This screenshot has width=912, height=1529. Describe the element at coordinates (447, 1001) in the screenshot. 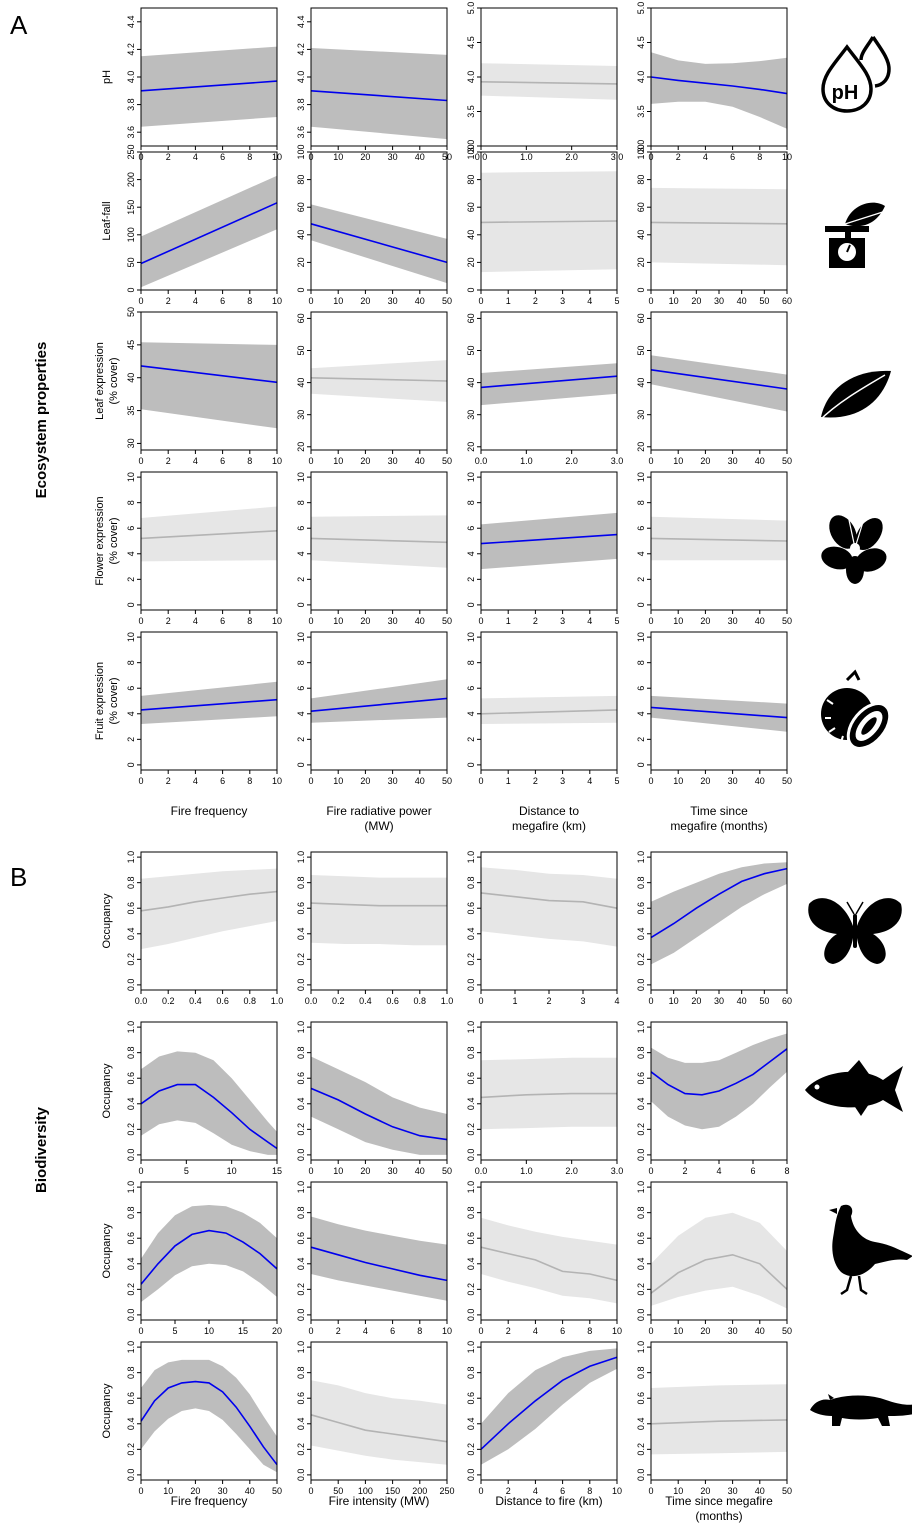

I see `x-tick-label: 1.0` at that location.